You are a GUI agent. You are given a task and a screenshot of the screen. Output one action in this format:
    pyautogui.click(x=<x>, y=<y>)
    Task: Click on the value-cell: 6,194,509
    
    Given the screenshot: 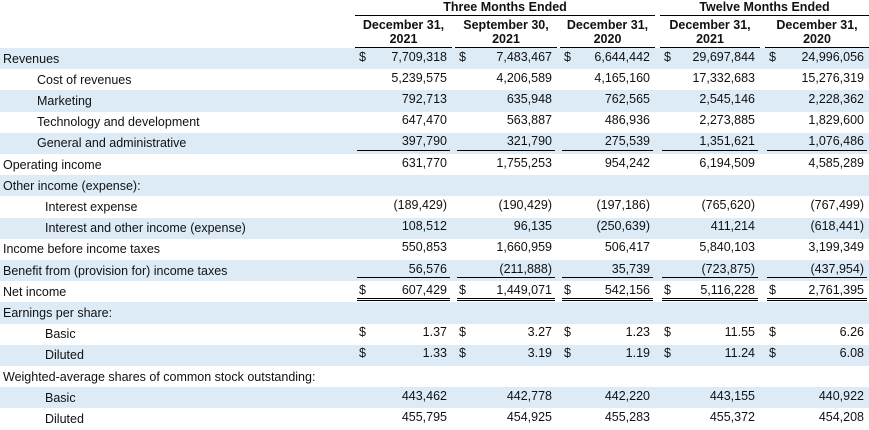 What is the action you would take?
    pyautogui.click(x=710, y=162)
    